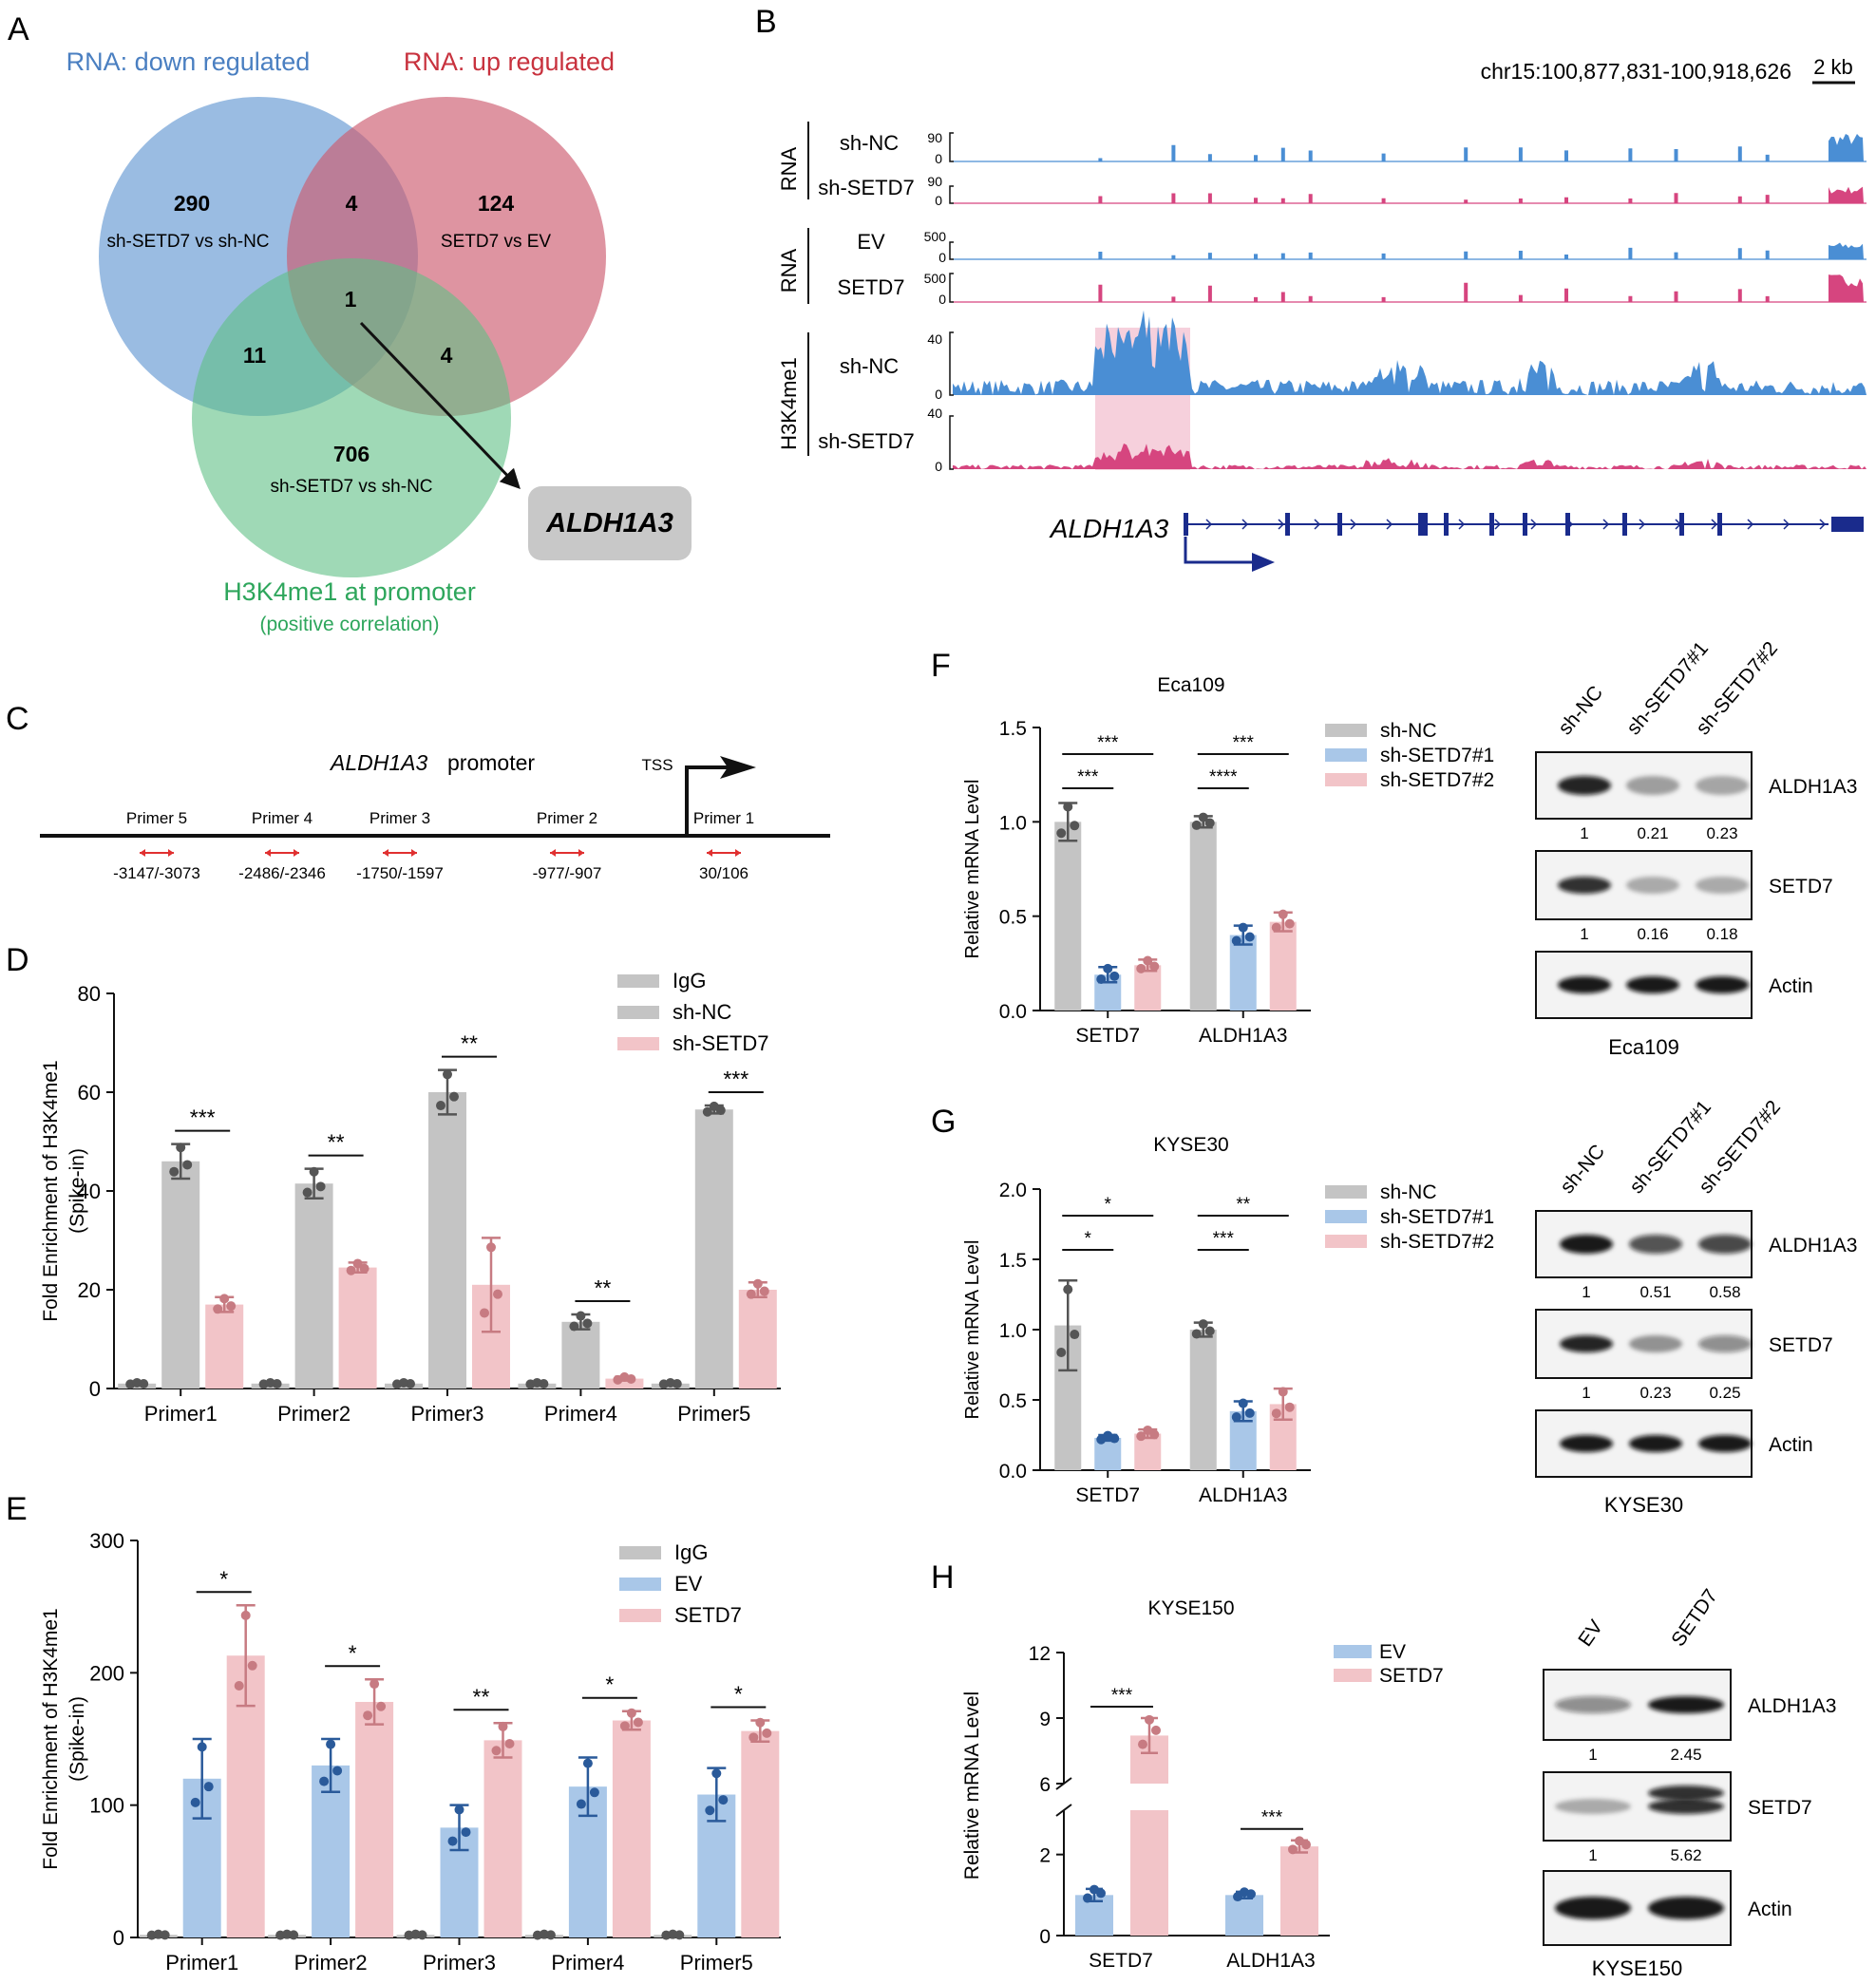 This screenshot has height=1984, width=1876. I want to click on blot-cell-line: Eca109, so click(1644, 1047).